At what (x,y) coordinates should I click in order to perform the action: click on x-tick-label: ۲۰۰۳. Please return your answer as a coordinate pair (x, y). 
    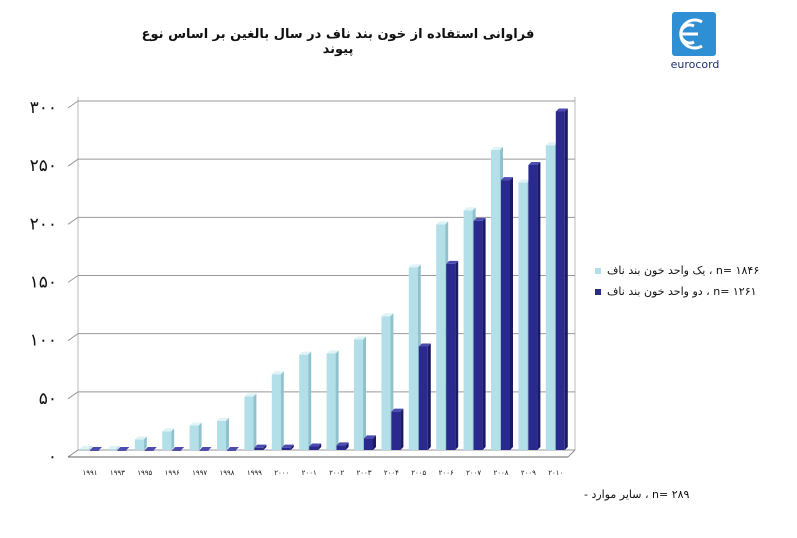
    Looking at the image, I should click on (363, 473).